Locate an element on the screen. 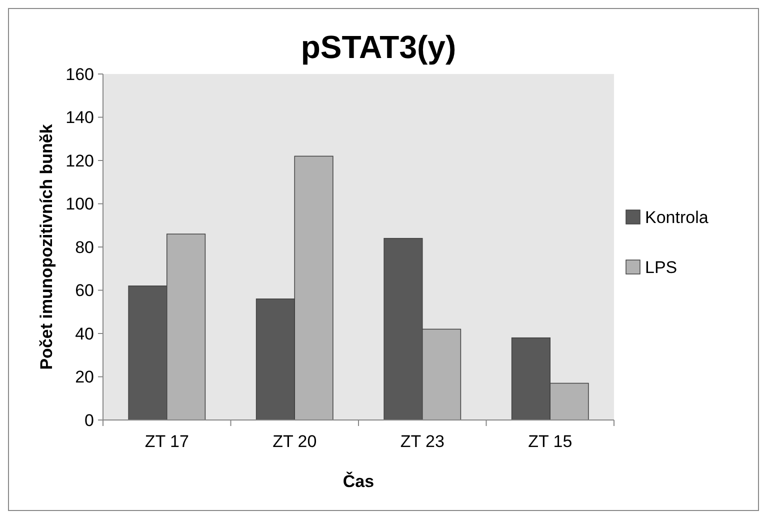  y-tick-label: 60 is located at coordinates (84, 290).